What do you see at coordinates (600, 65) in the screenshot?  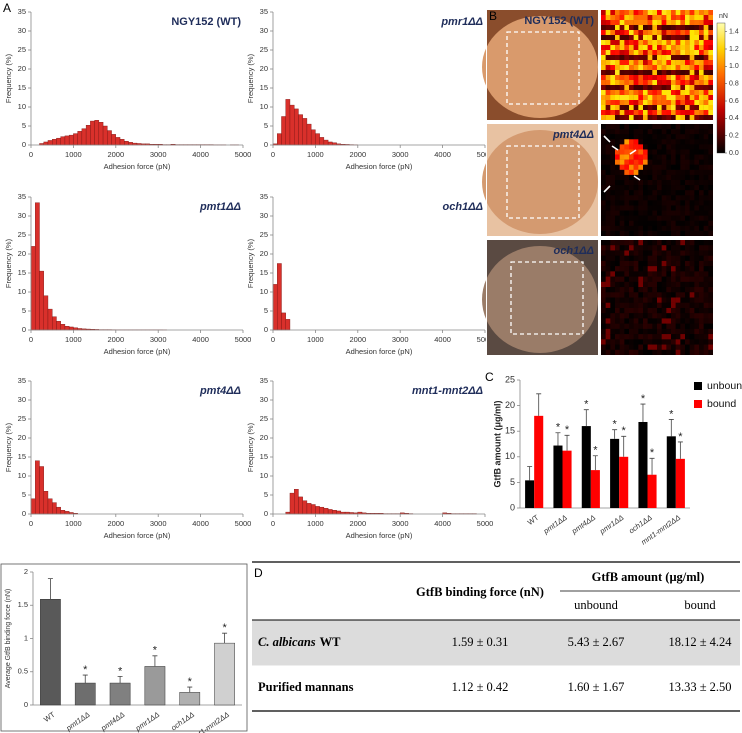 I see `panel-border` at bounding box center [600, 65].